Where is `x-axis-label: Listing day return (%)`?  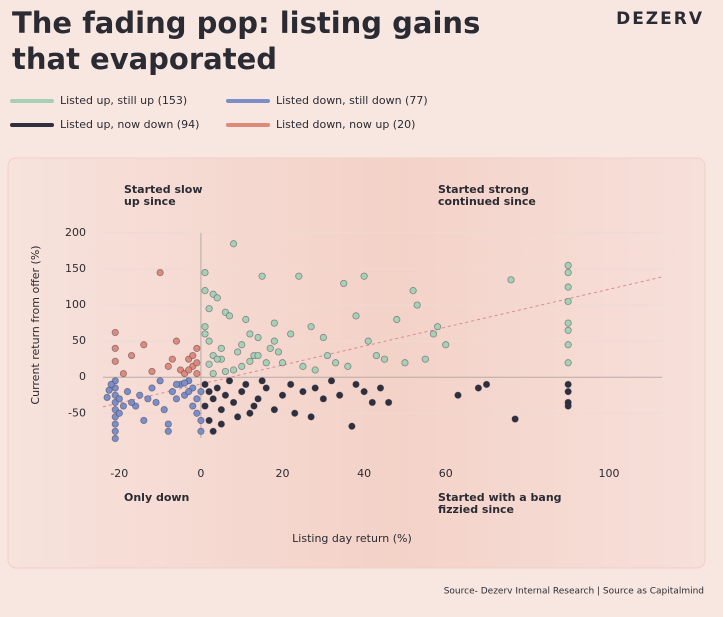
x-axis-label: Listing day return (%) is located at coordinates (352, 538).